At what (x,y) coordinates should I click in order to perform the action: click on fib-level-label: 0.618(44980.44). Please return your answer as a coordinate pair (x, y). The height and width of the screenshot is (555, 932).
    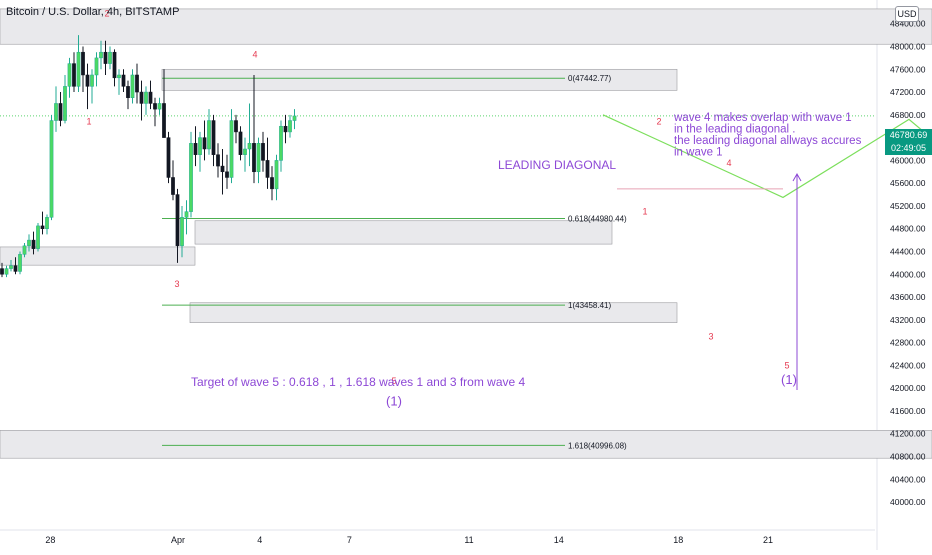
    Looking at the image, I should click on (597, 218).